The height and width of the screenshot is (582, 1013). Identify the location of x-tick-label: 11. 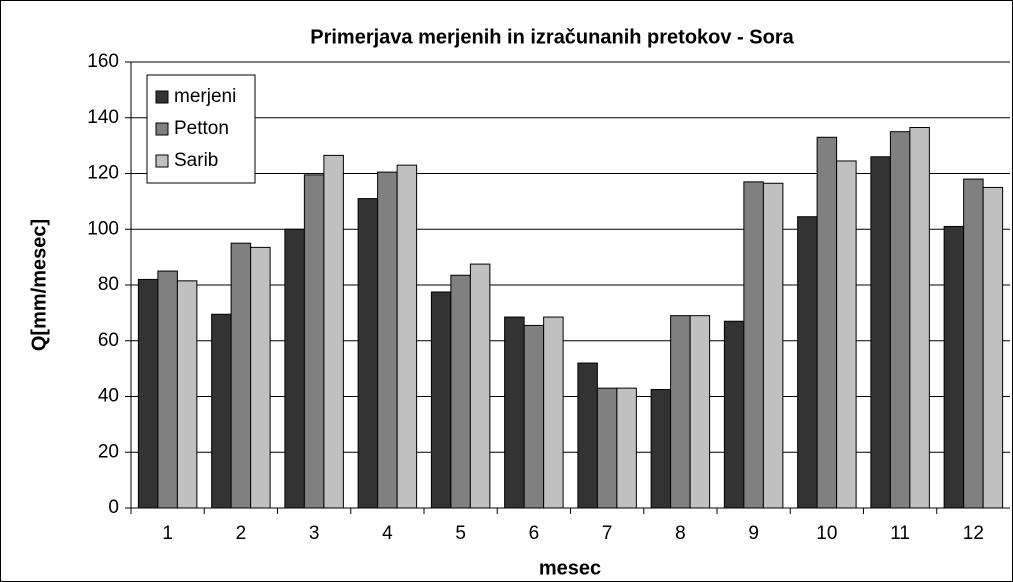
(900, 533).